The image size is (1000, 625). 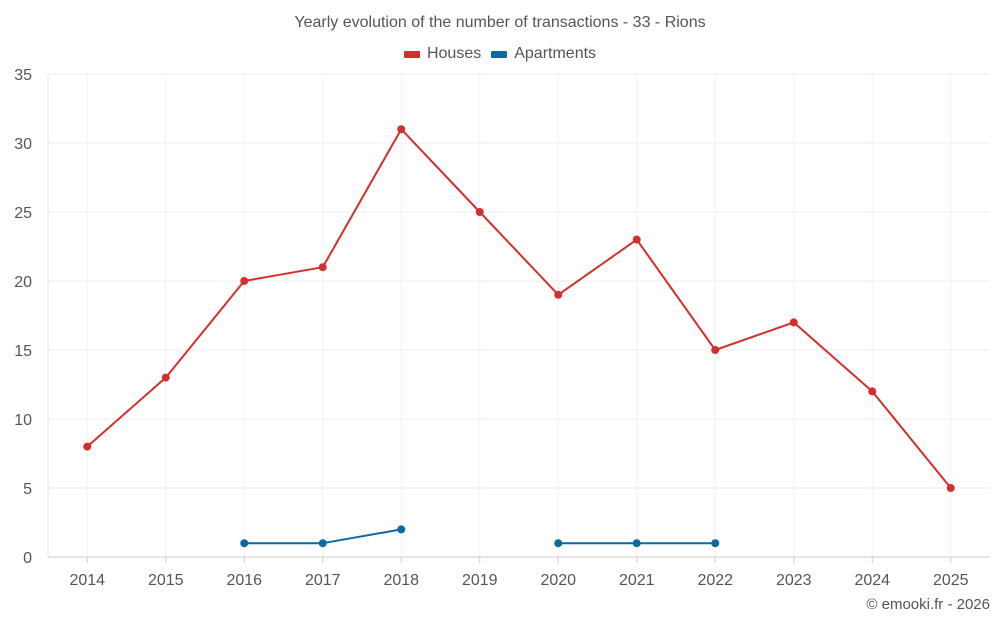 What do you see at coordinates (637, 580) in the screenshot?
I see `x-tick-label: 2021` at bounding box center [637, 580].